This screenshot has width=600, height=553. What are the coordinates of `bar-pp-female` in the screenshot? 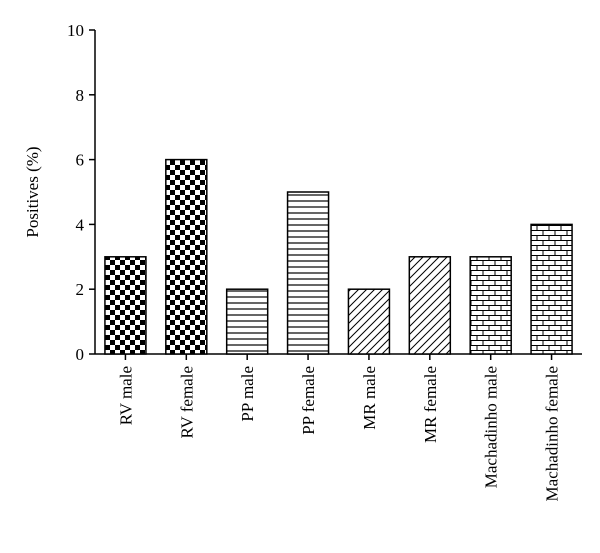 It's located at (308, 273).